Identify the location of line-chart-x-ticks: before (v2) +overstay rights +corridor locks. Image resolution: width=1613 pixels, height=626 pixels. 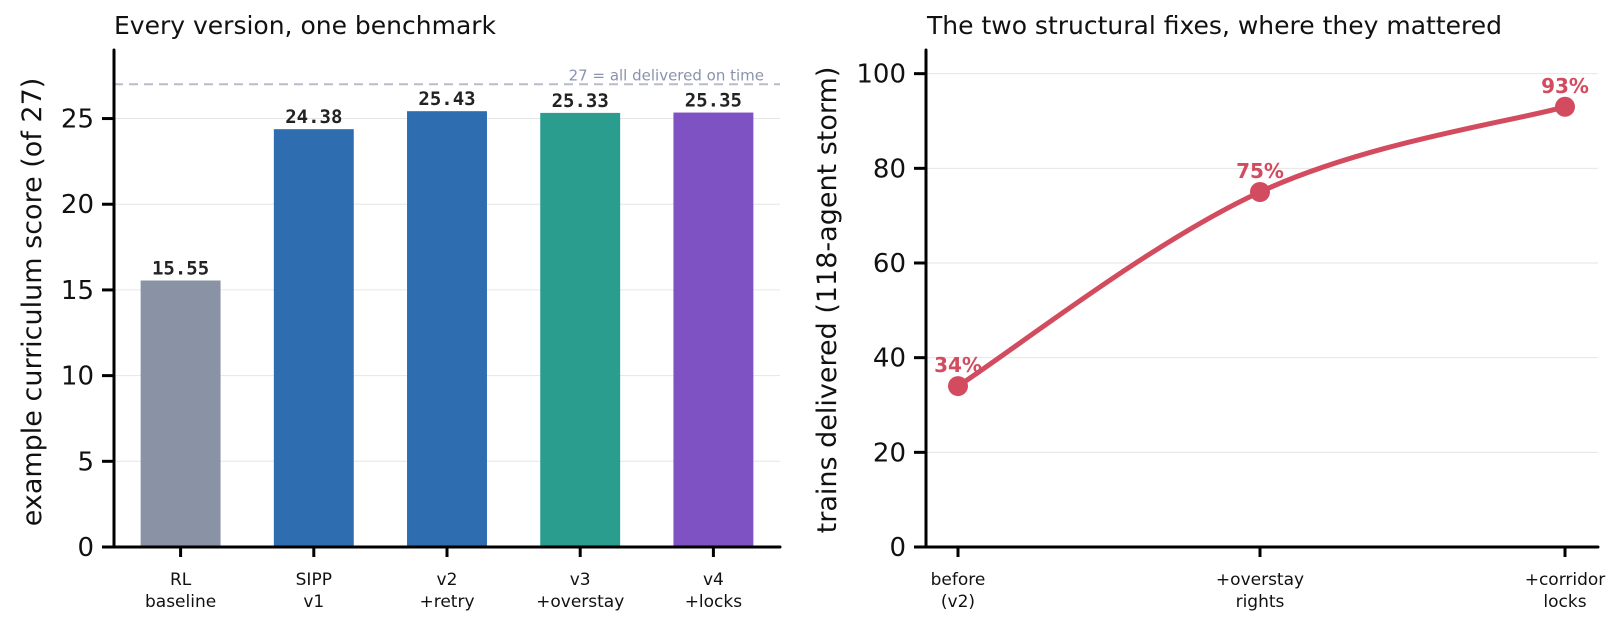
(1268, 579).